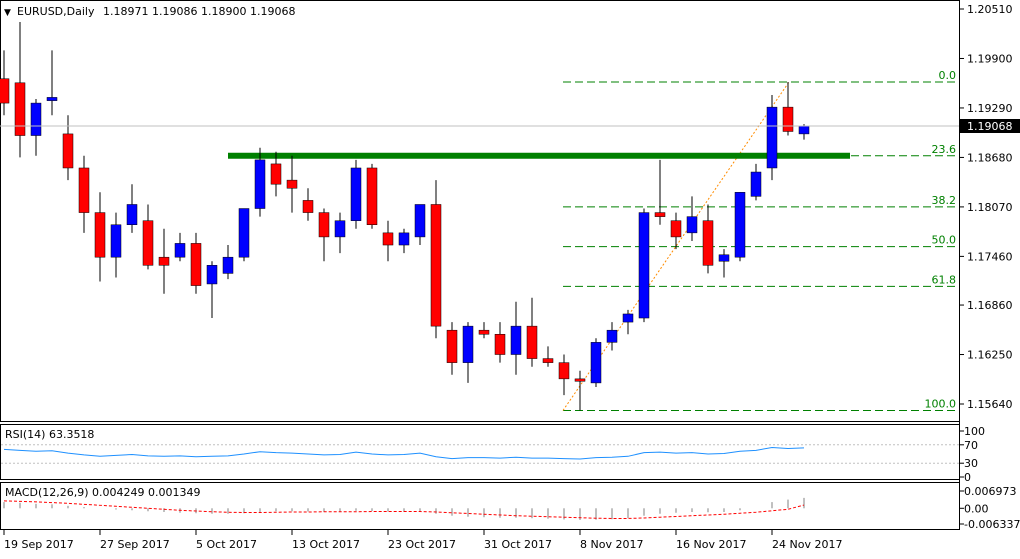 This screenshot has width=1020, height=559. Describe the element at coordinates (199, 11) in the screenshot. I see `ohlc-values: 1.18971 1.19086 1.18900 1.19068` at that location.